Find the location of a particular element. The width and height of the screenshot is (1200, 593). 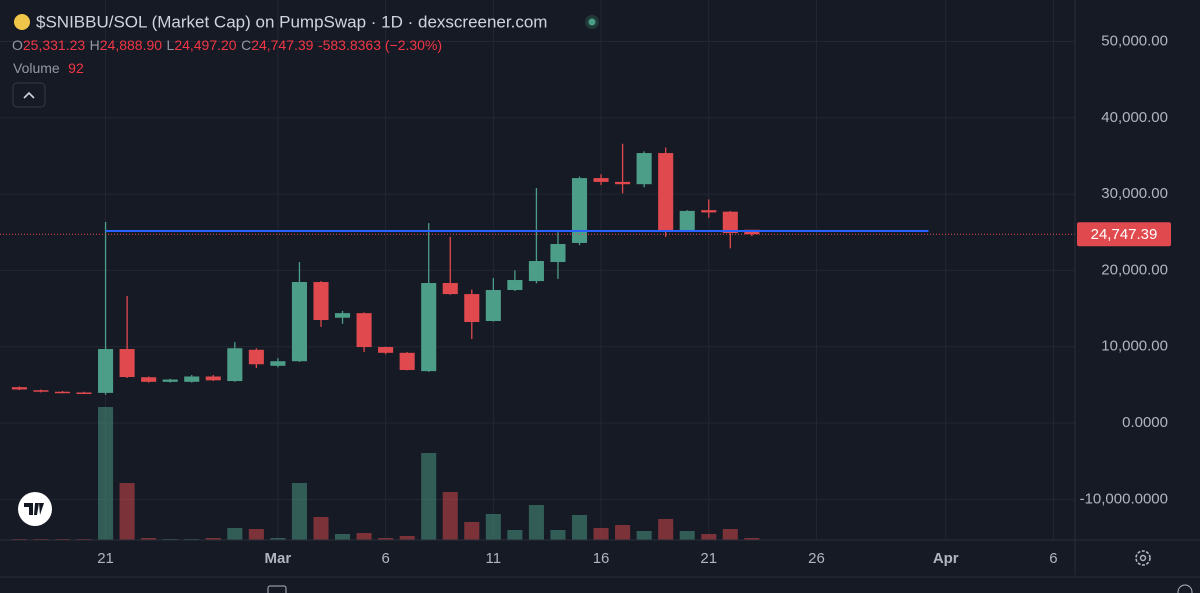

settings-center is located at coordinates (1143, 558).